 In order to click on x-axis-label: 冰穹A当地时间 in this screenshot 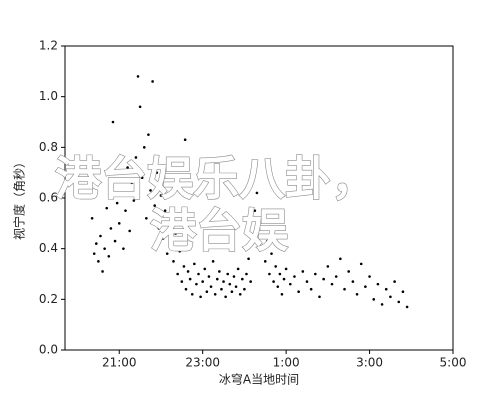, I will do `click(259, 379)`.